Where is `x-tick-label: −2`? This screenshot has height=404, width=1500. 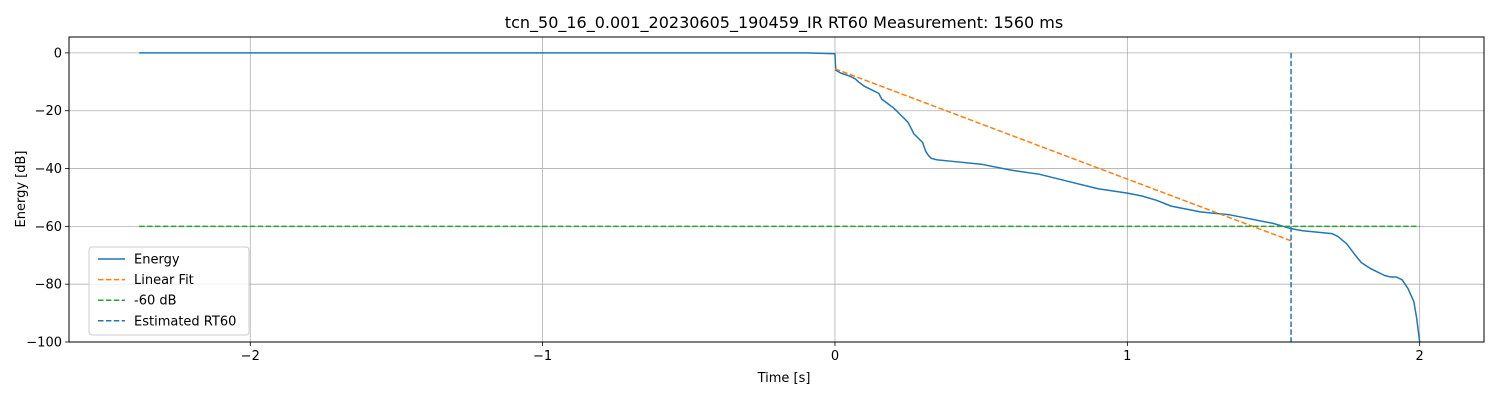
x-tick-label: −2 is located at coordinates (250, 356).